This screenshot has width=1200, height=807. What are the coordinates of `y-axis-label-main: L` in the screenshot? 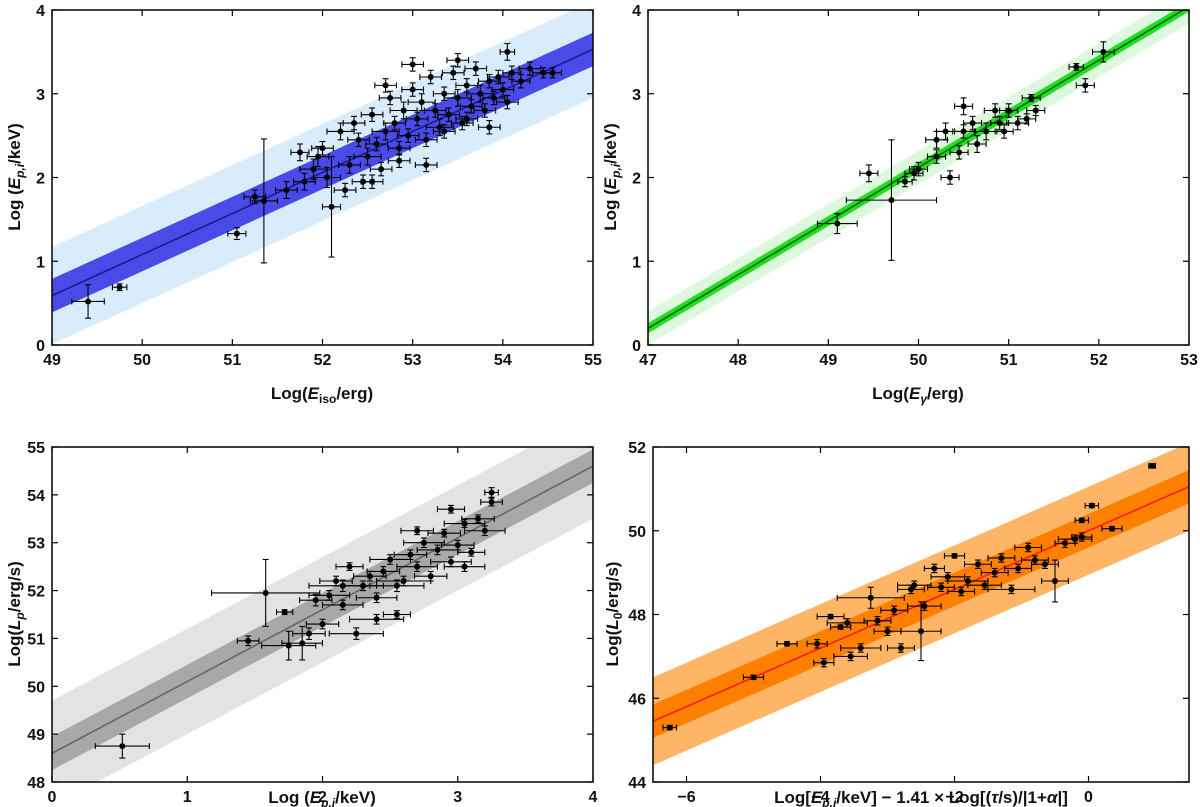 It's located at (14, 625).